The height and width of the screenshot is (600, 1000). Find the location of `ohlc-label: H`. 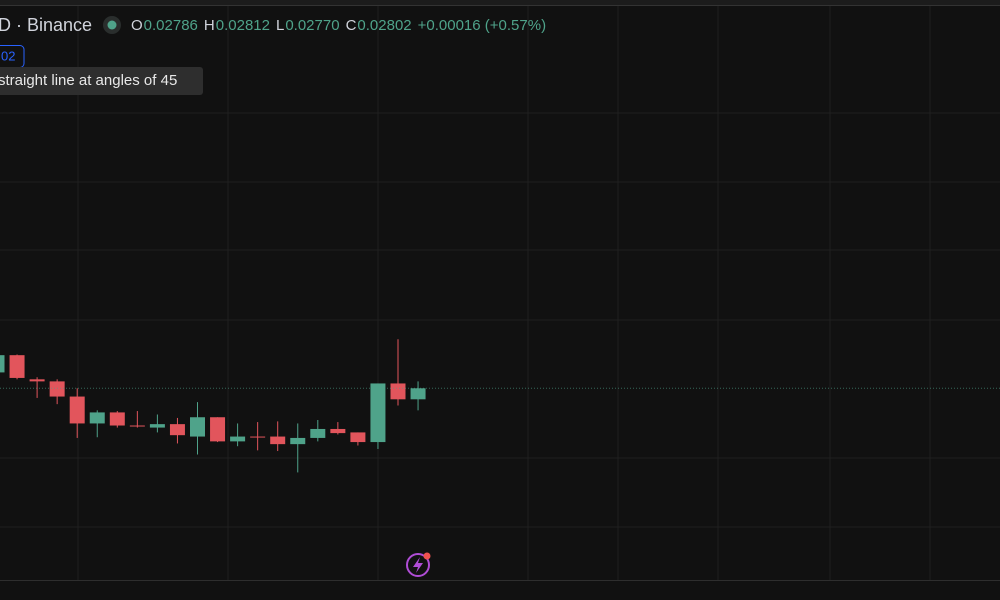

ohlc-label: H is located at coordinates (209, 25).